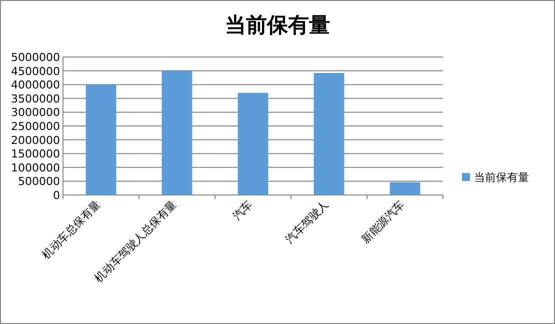  I want to click on y-tick-label: 1000000, so click(35, 167).